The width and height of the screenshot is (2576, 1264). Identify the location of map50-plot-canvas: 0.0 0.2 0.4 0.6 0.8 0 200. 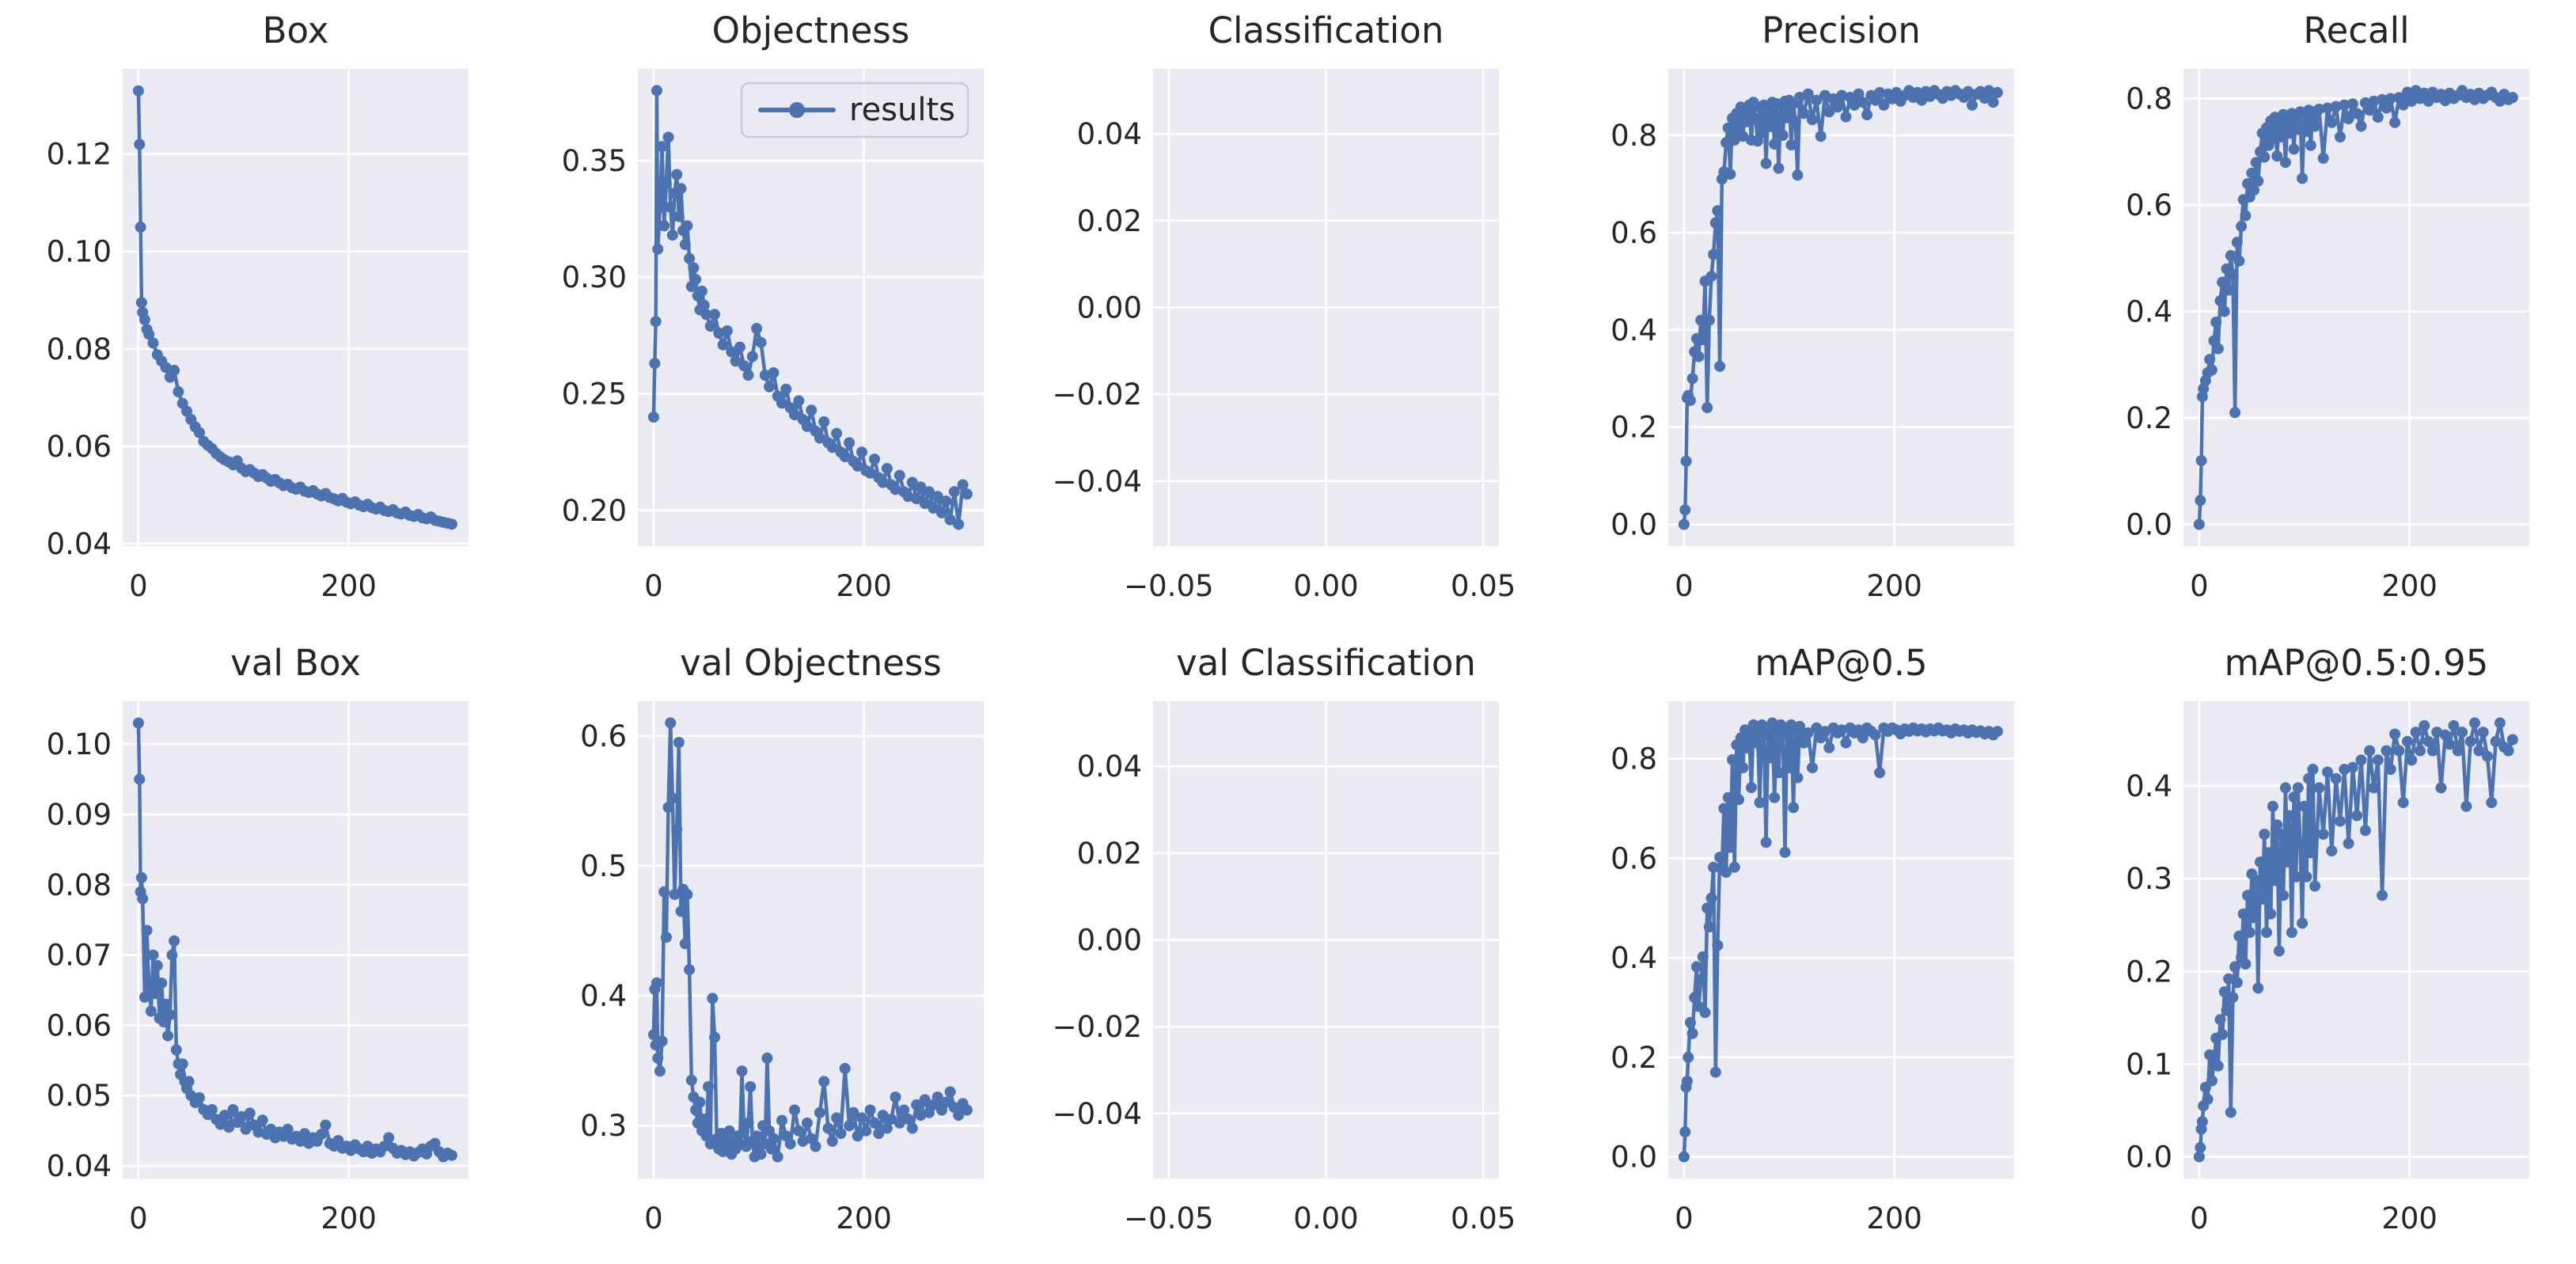
(1812, 968).